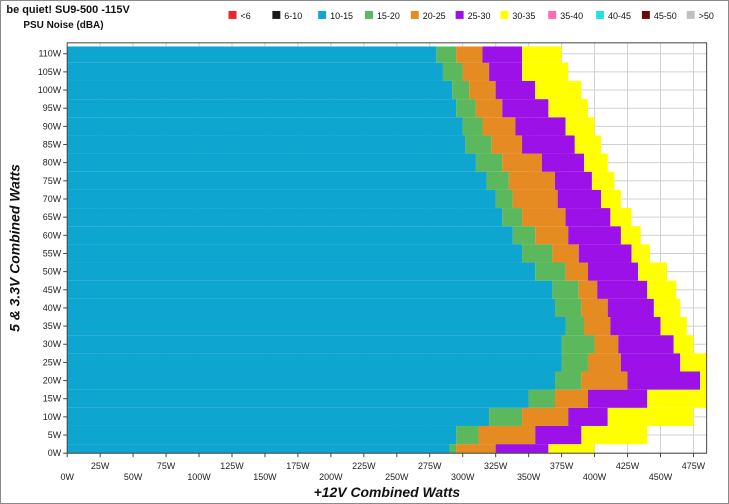  Describe the element at coordinates (619, 16) in the screenshot. I see `legend-label: 40-45` at that location.